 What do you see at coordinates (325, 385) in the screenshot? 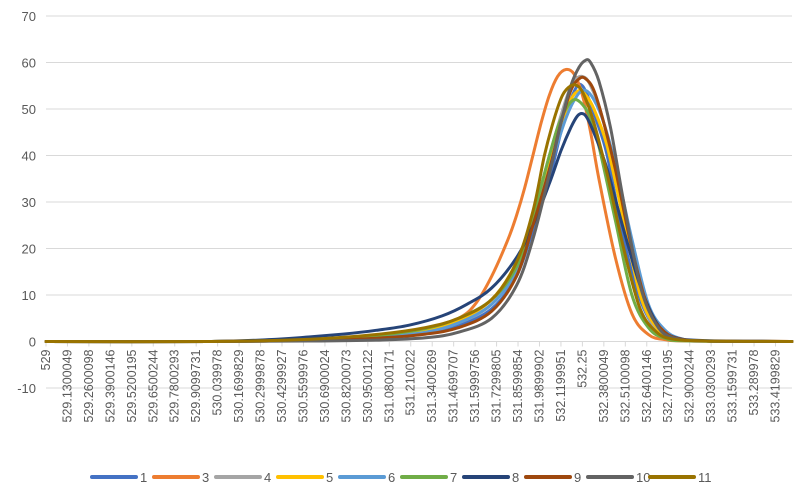
I see `x-tick-label: 530.6900024` at bounding box center [325, 385].